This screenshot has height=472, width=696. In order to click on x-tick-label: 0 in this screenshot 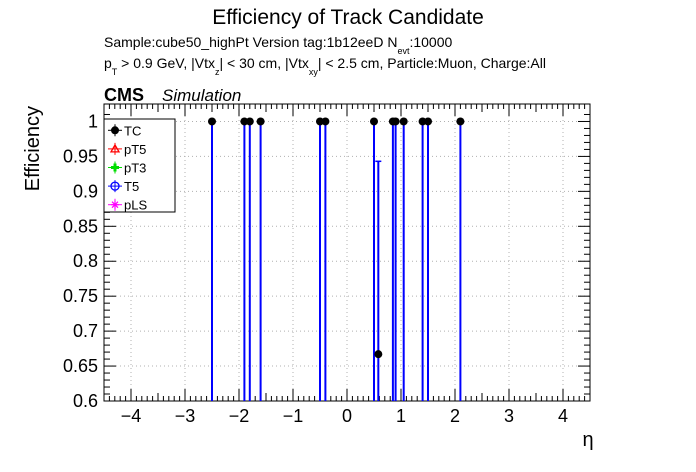, I will do `click(347, 416)`.